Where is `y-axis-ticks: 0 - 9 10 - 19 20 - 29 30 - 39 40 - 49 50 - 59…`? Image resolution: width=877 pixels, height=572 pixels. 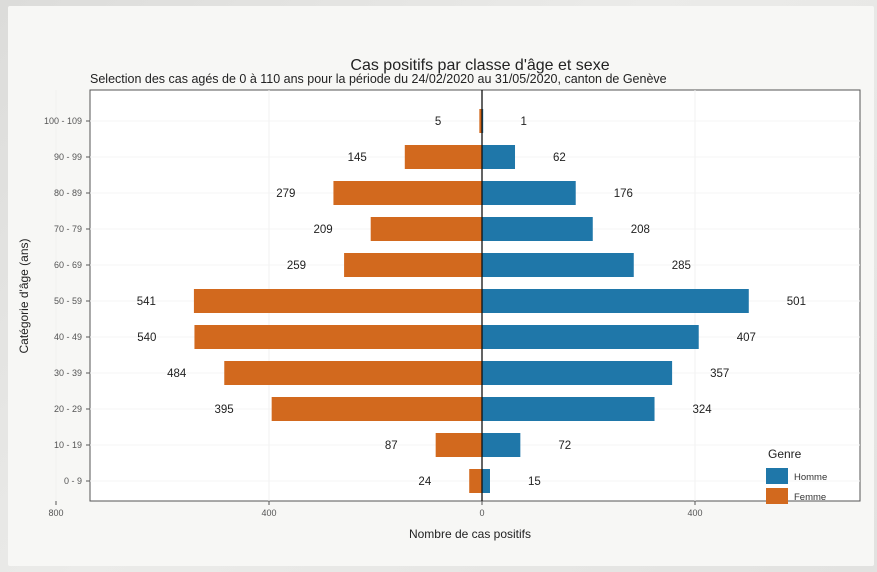
y-axis-ticks: 0 - 9 10 - 19 20 - 29 30 - 39 40 - 49 50 - 59… is located at coordinates (67, 301).